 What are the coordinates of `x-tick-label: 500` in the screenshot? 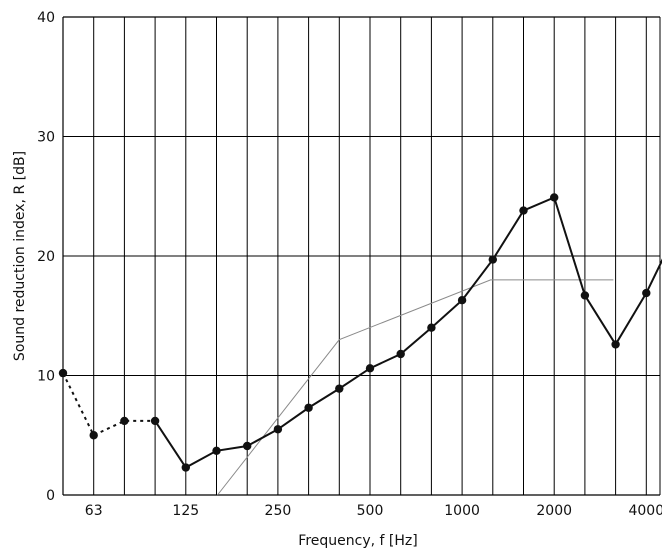 It's located at (370, 511).